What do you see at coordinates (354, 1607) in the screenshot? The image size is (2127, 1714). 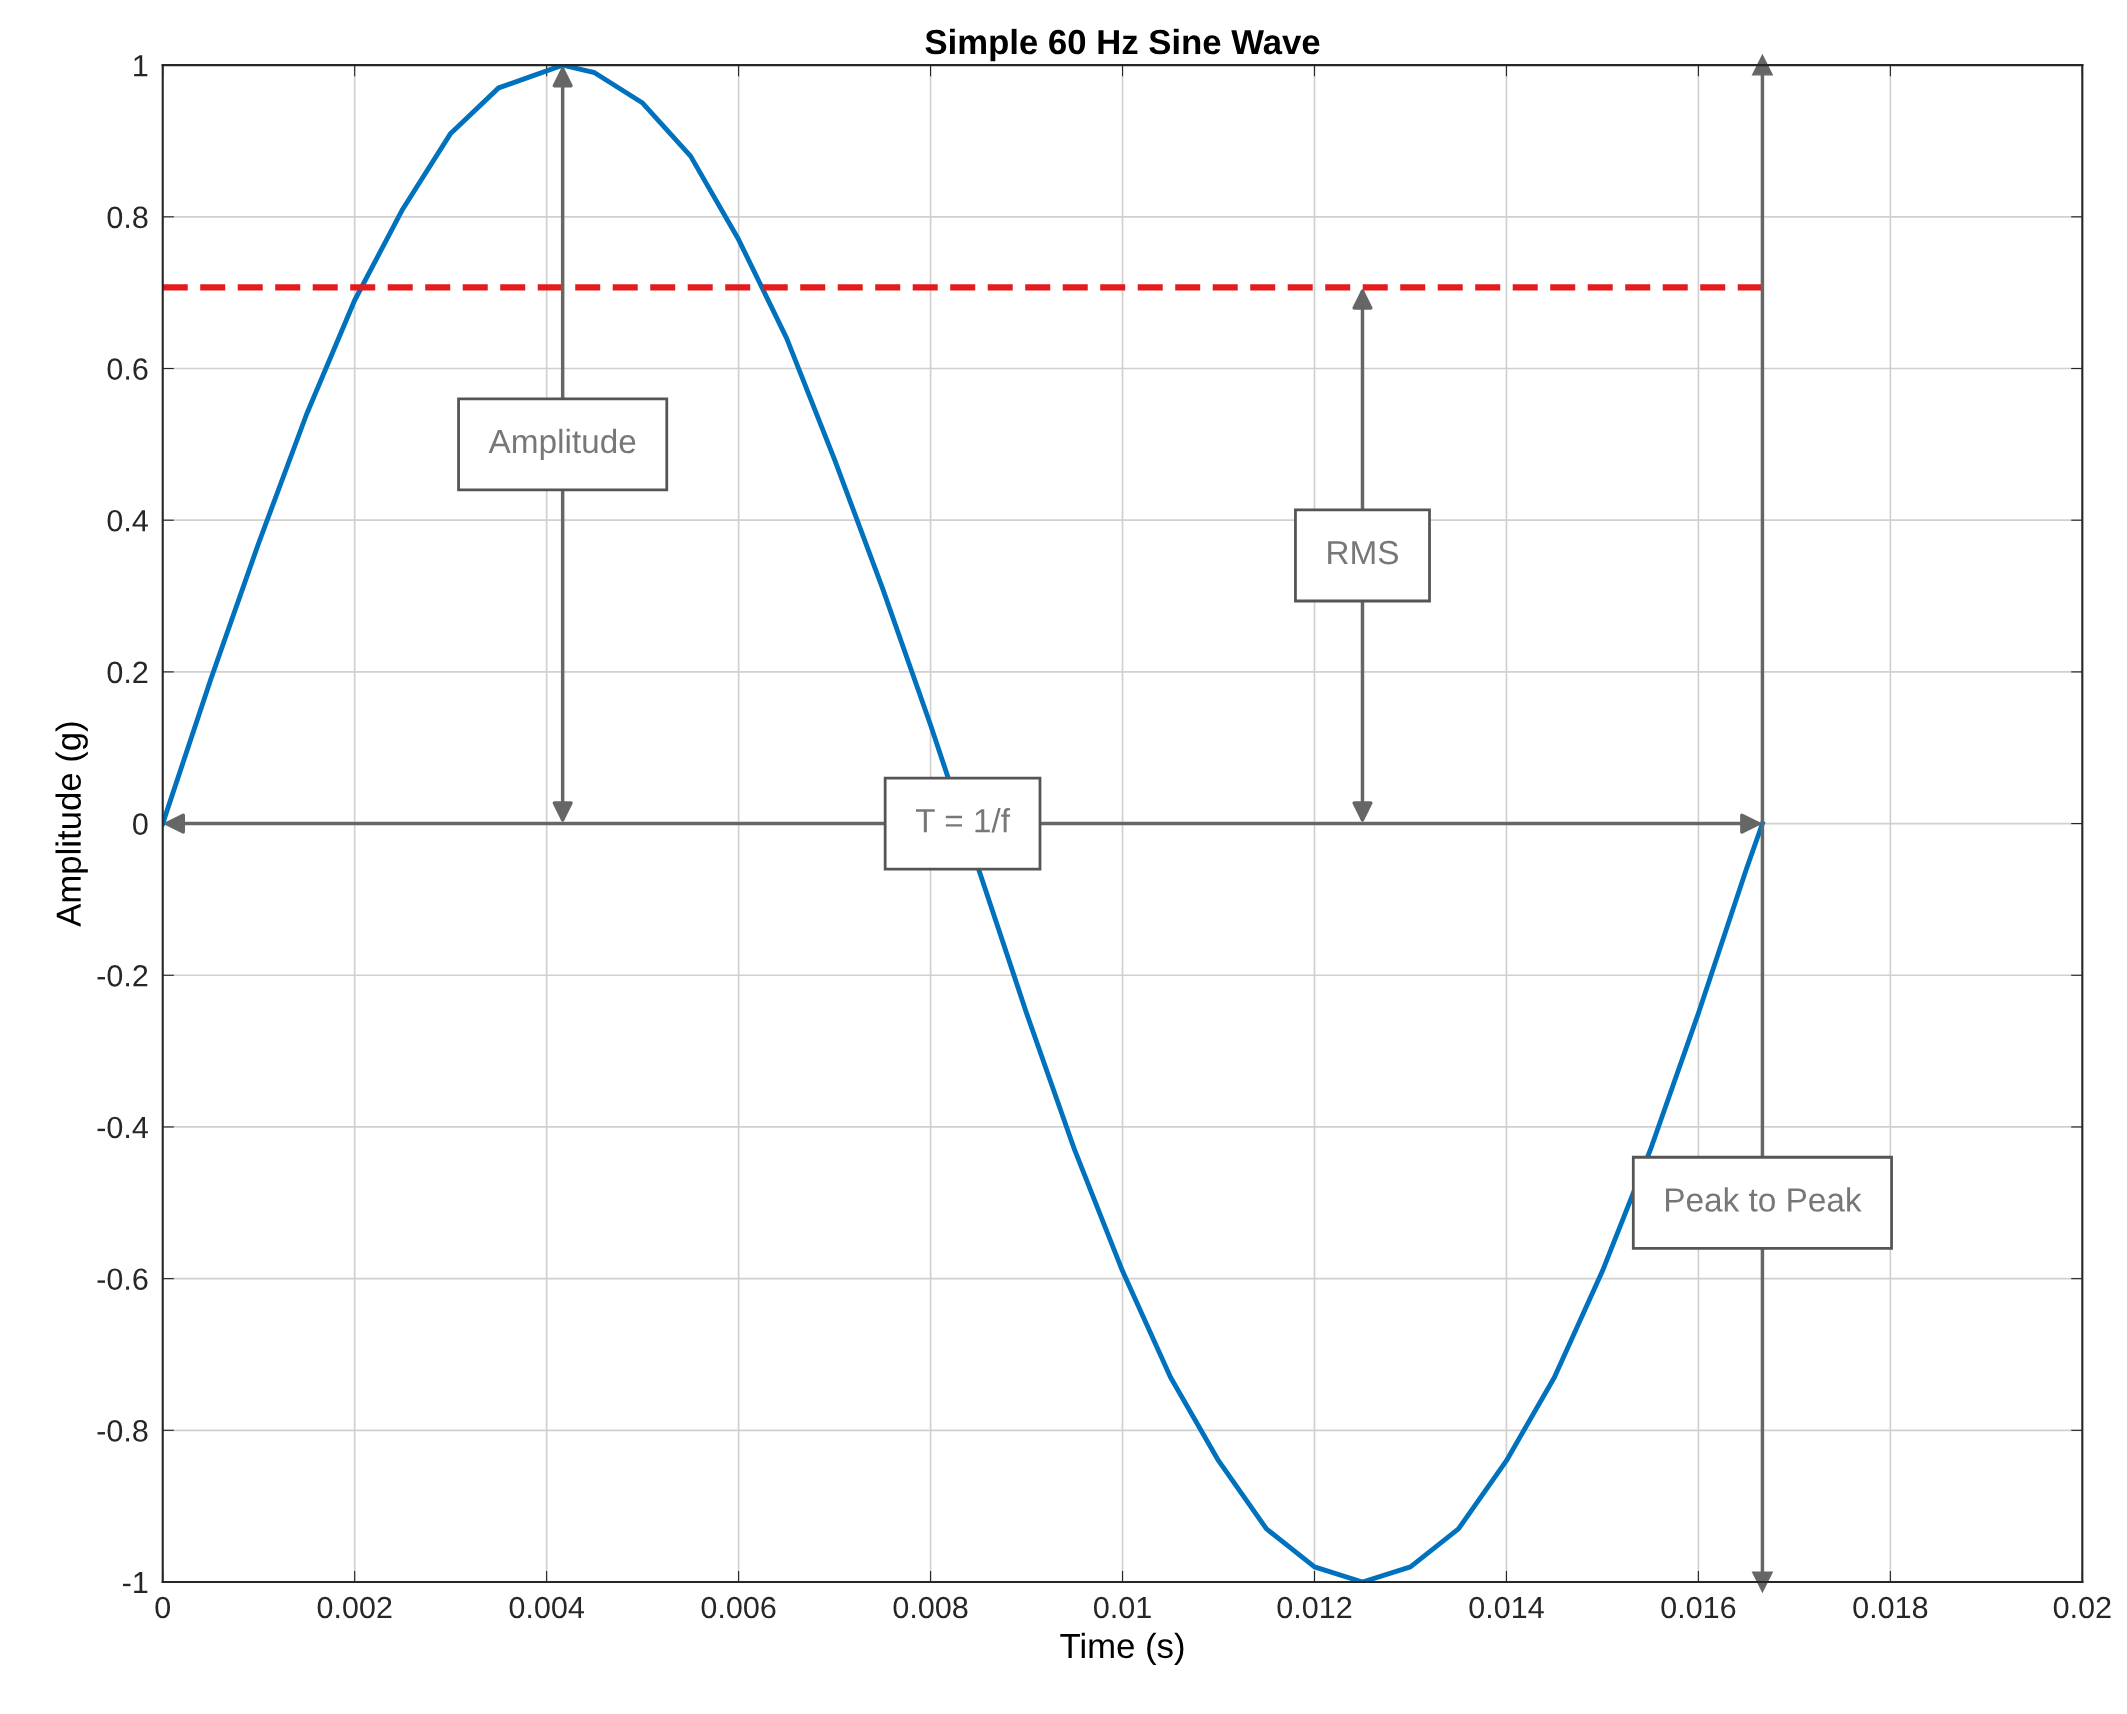 I see `x-tick-label: 0.002` at bounding box center [354, 1607].